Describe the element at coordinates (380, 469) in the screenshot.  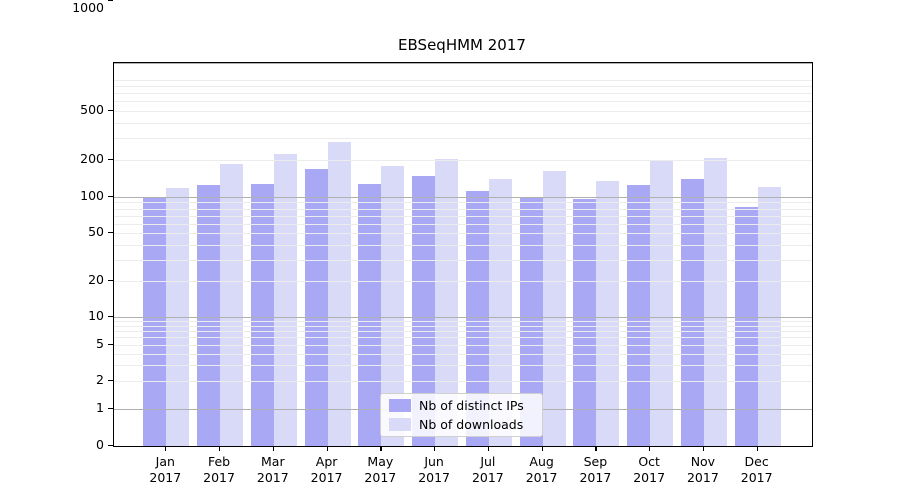
I see `x-tick-label-may: May 2017` at that location.